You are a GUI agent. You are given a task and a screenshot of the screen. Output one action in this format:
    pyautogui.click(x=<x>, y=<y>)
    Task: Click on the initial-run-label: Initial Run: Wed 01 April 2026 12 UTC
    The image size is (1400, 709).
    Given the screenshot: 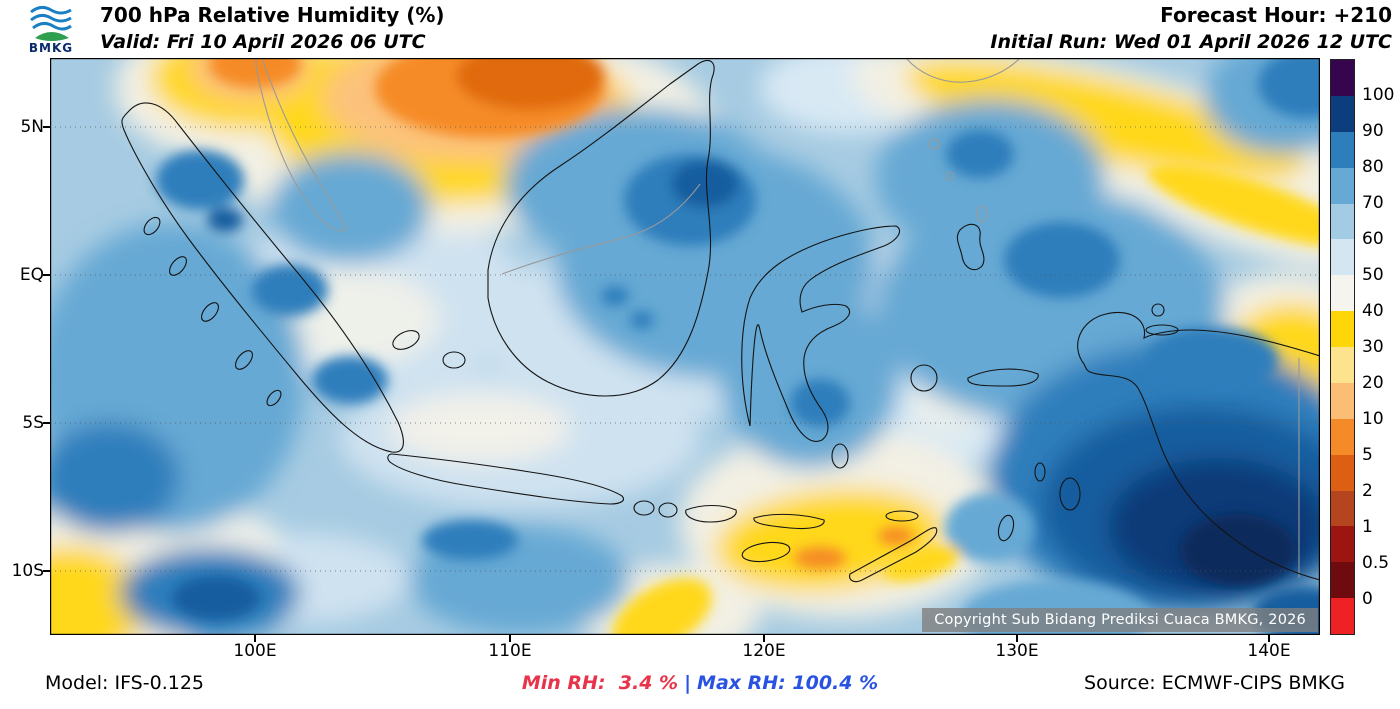 What is the action you would take?
    pyautogui.click(x=1191, y=42)
    